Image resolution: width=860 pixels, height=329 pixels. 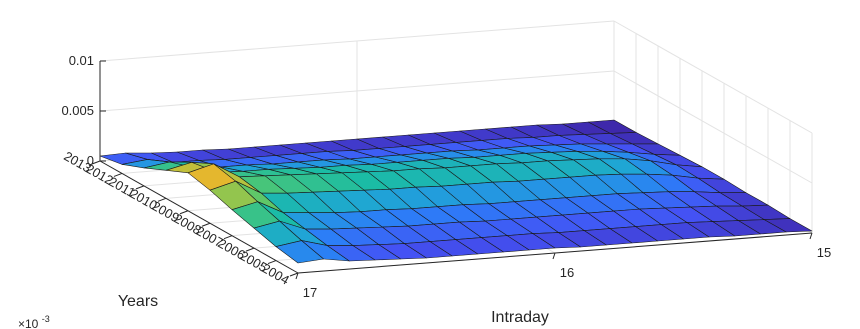 What do you see at coordinates (788, 225) in the screenshot?
I see `surface-face` at bounding box center [788, 225].